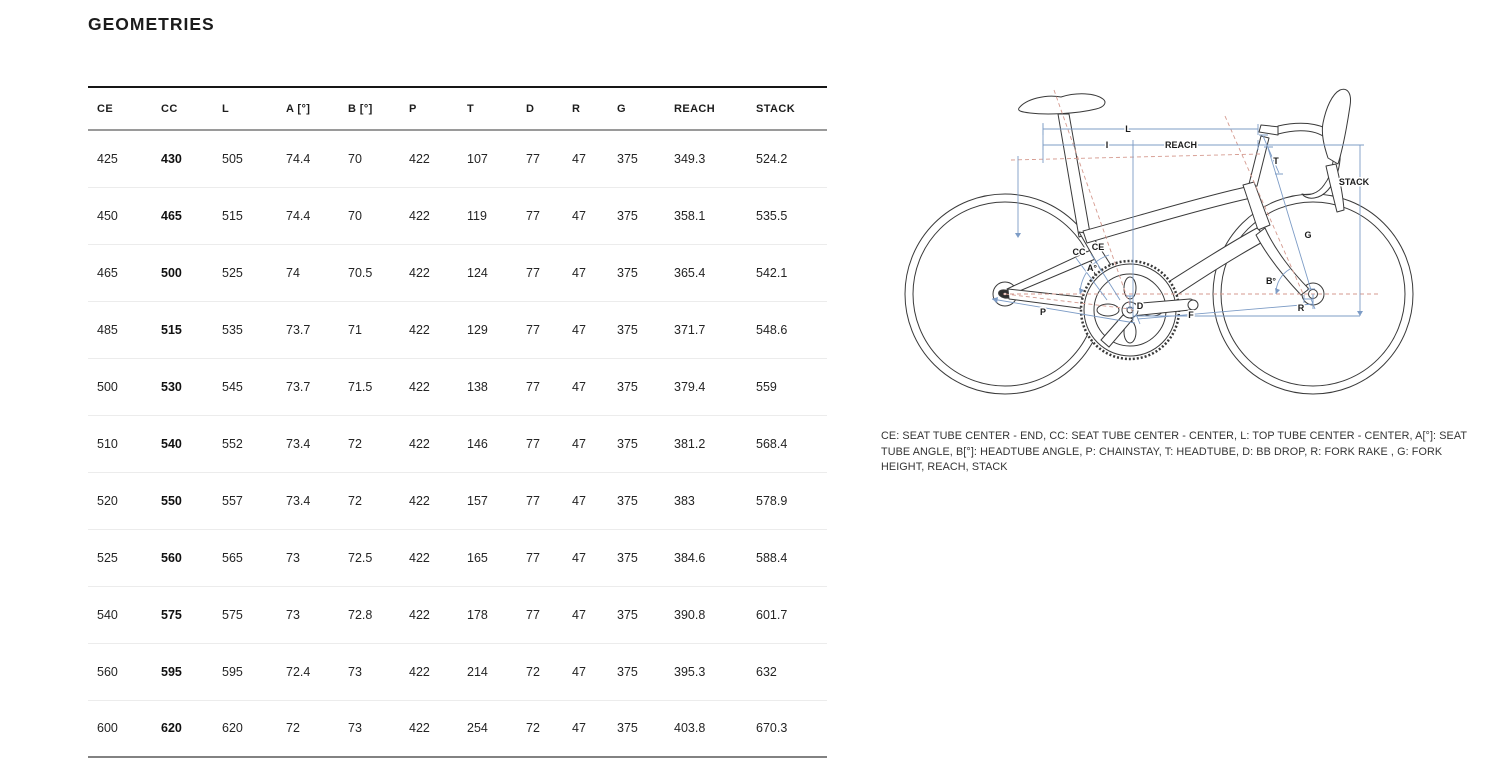 The height and width of the screenshot is (779, 1500). I want to click on table-cell: 560, so click(171, 557).